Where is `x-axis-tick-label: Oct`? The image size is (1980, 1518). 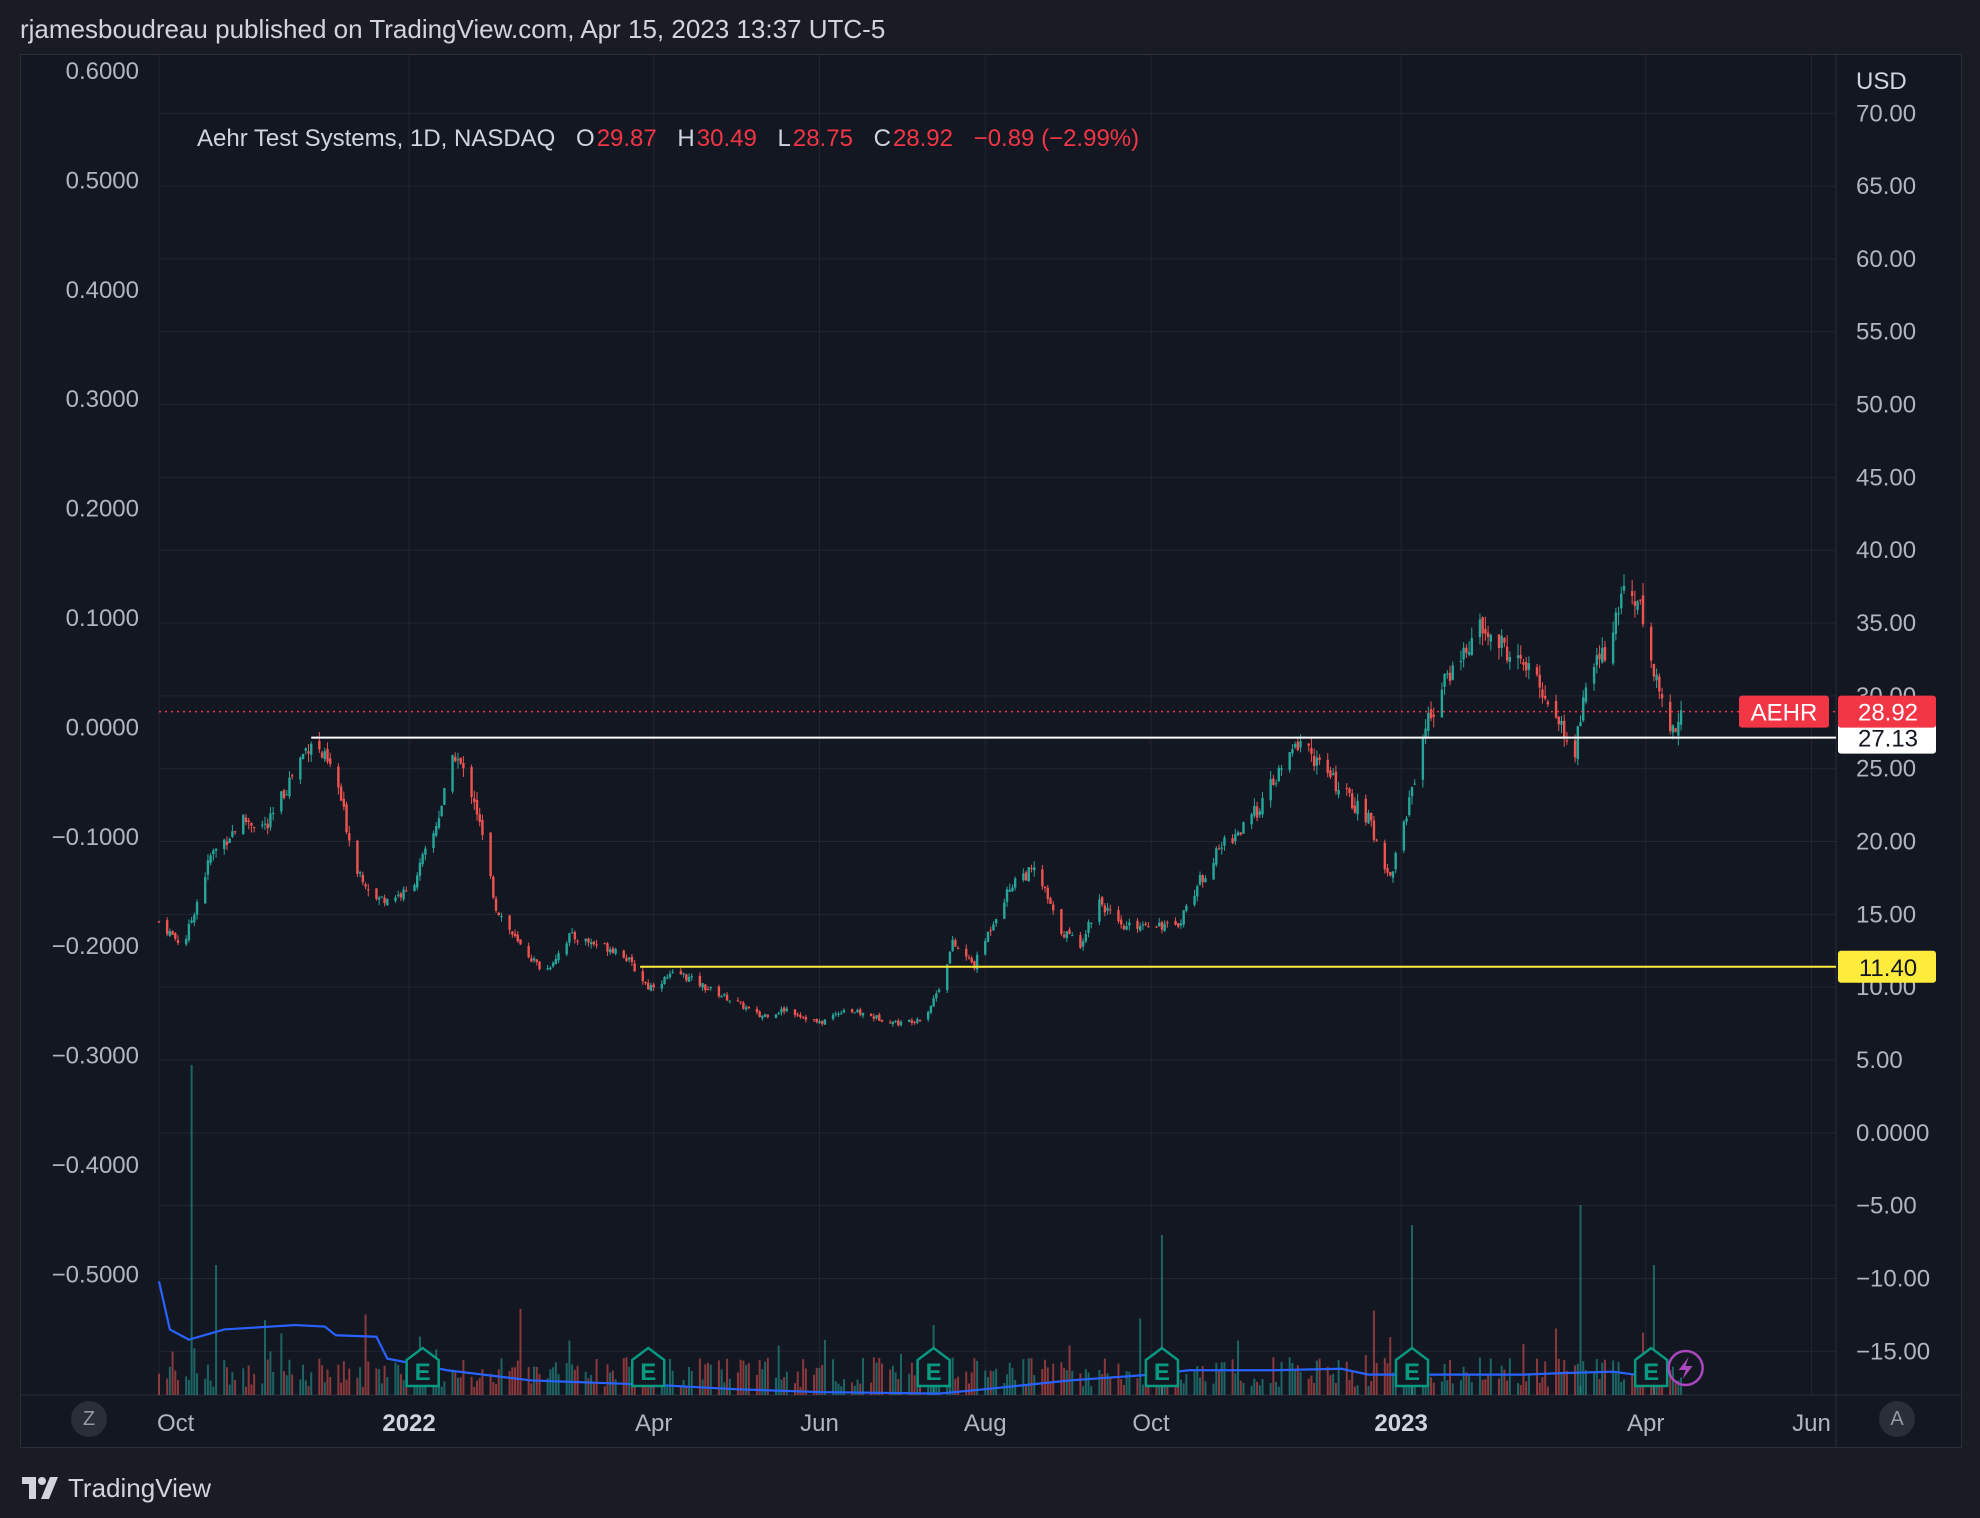
x-axis-tick-label: Oct is located at coordinates (1151, 1423).